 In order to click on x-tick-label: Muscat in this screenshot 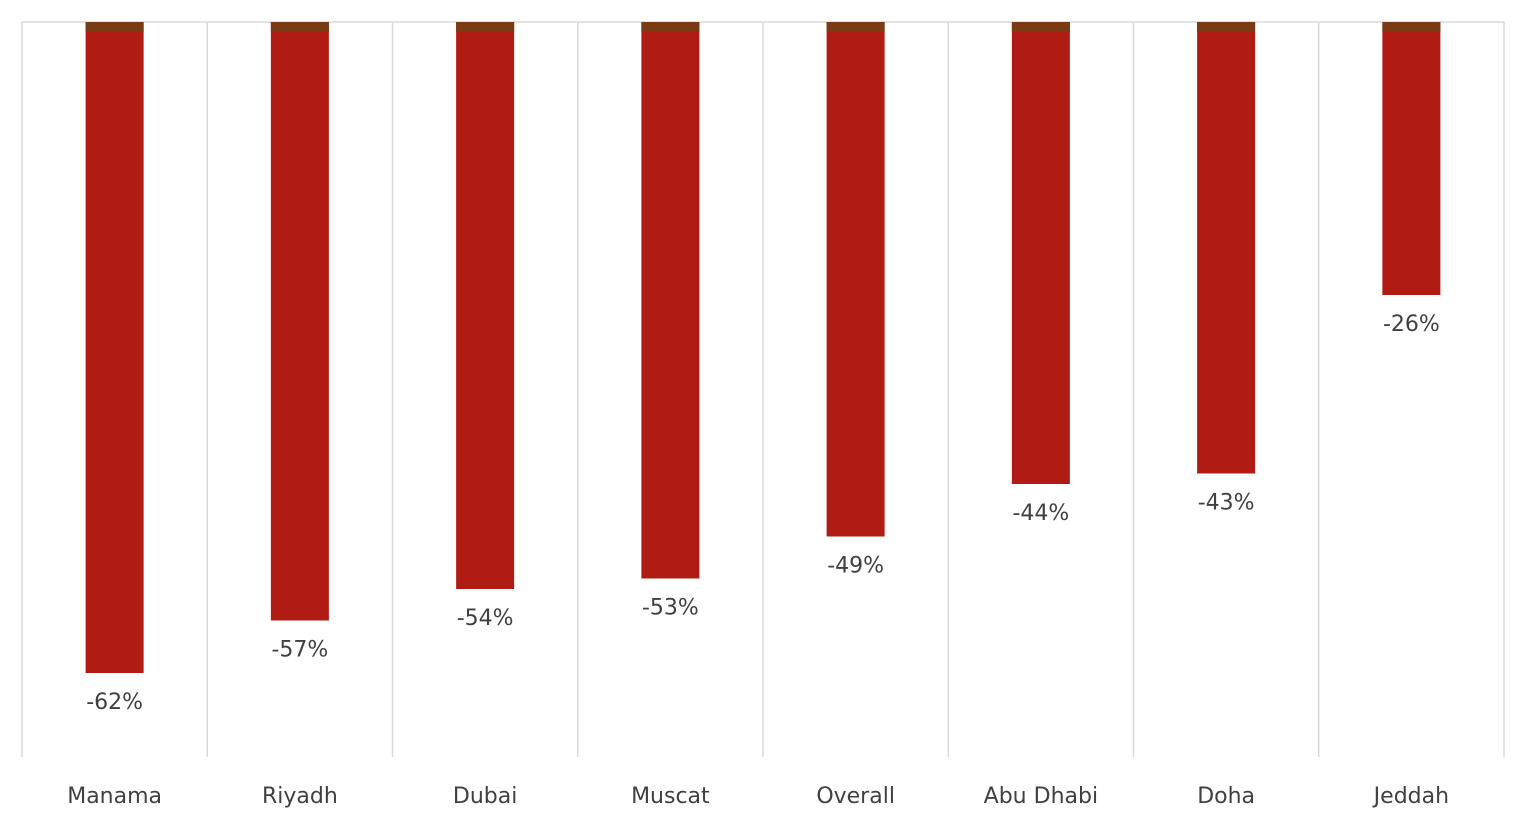, I will do `click(670, 796)`.